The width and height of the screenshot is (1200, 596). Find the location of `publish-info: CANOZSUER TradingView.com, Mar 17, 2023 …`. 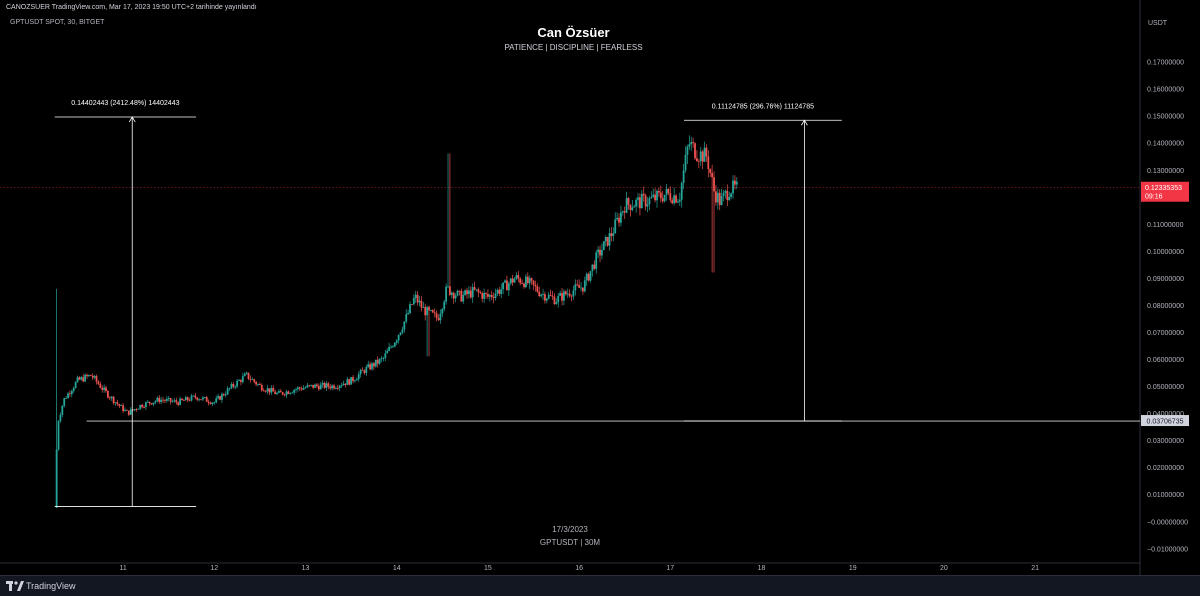

publish-info: CANOZSUER TradingView.com, Mar 17, 2023 … is located at coordinates (131, 7).